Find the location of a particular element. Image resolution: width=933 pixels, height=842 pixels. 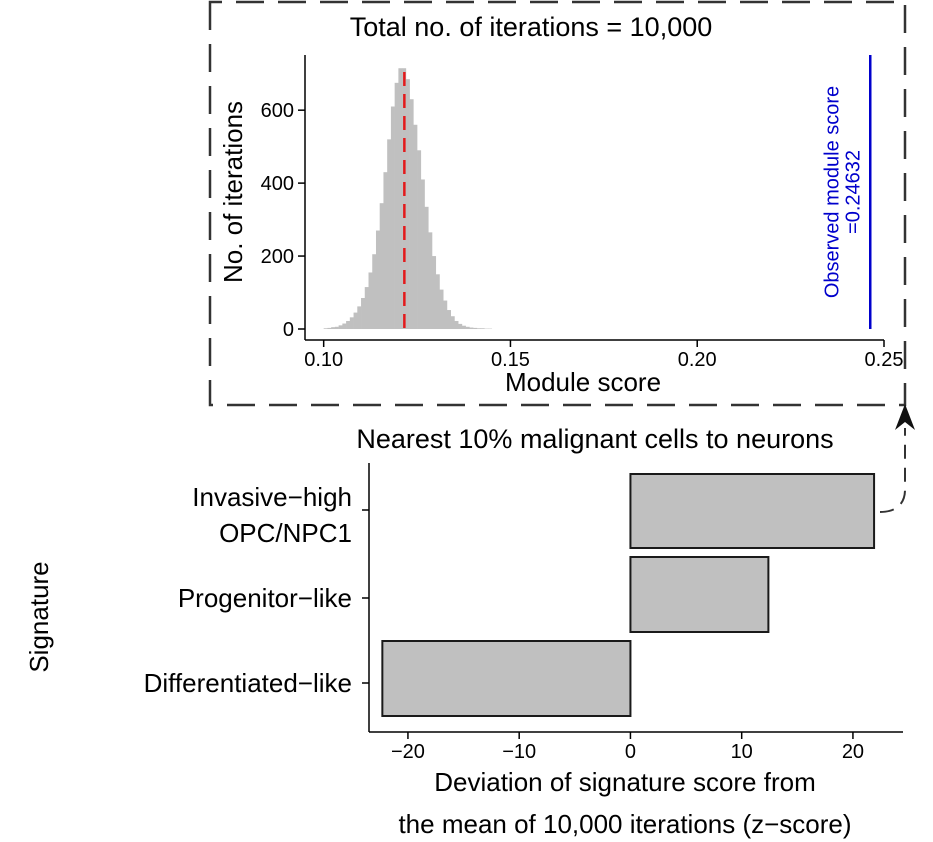

bar-category-label: Invasive−high is located at coordinates (272, 497).